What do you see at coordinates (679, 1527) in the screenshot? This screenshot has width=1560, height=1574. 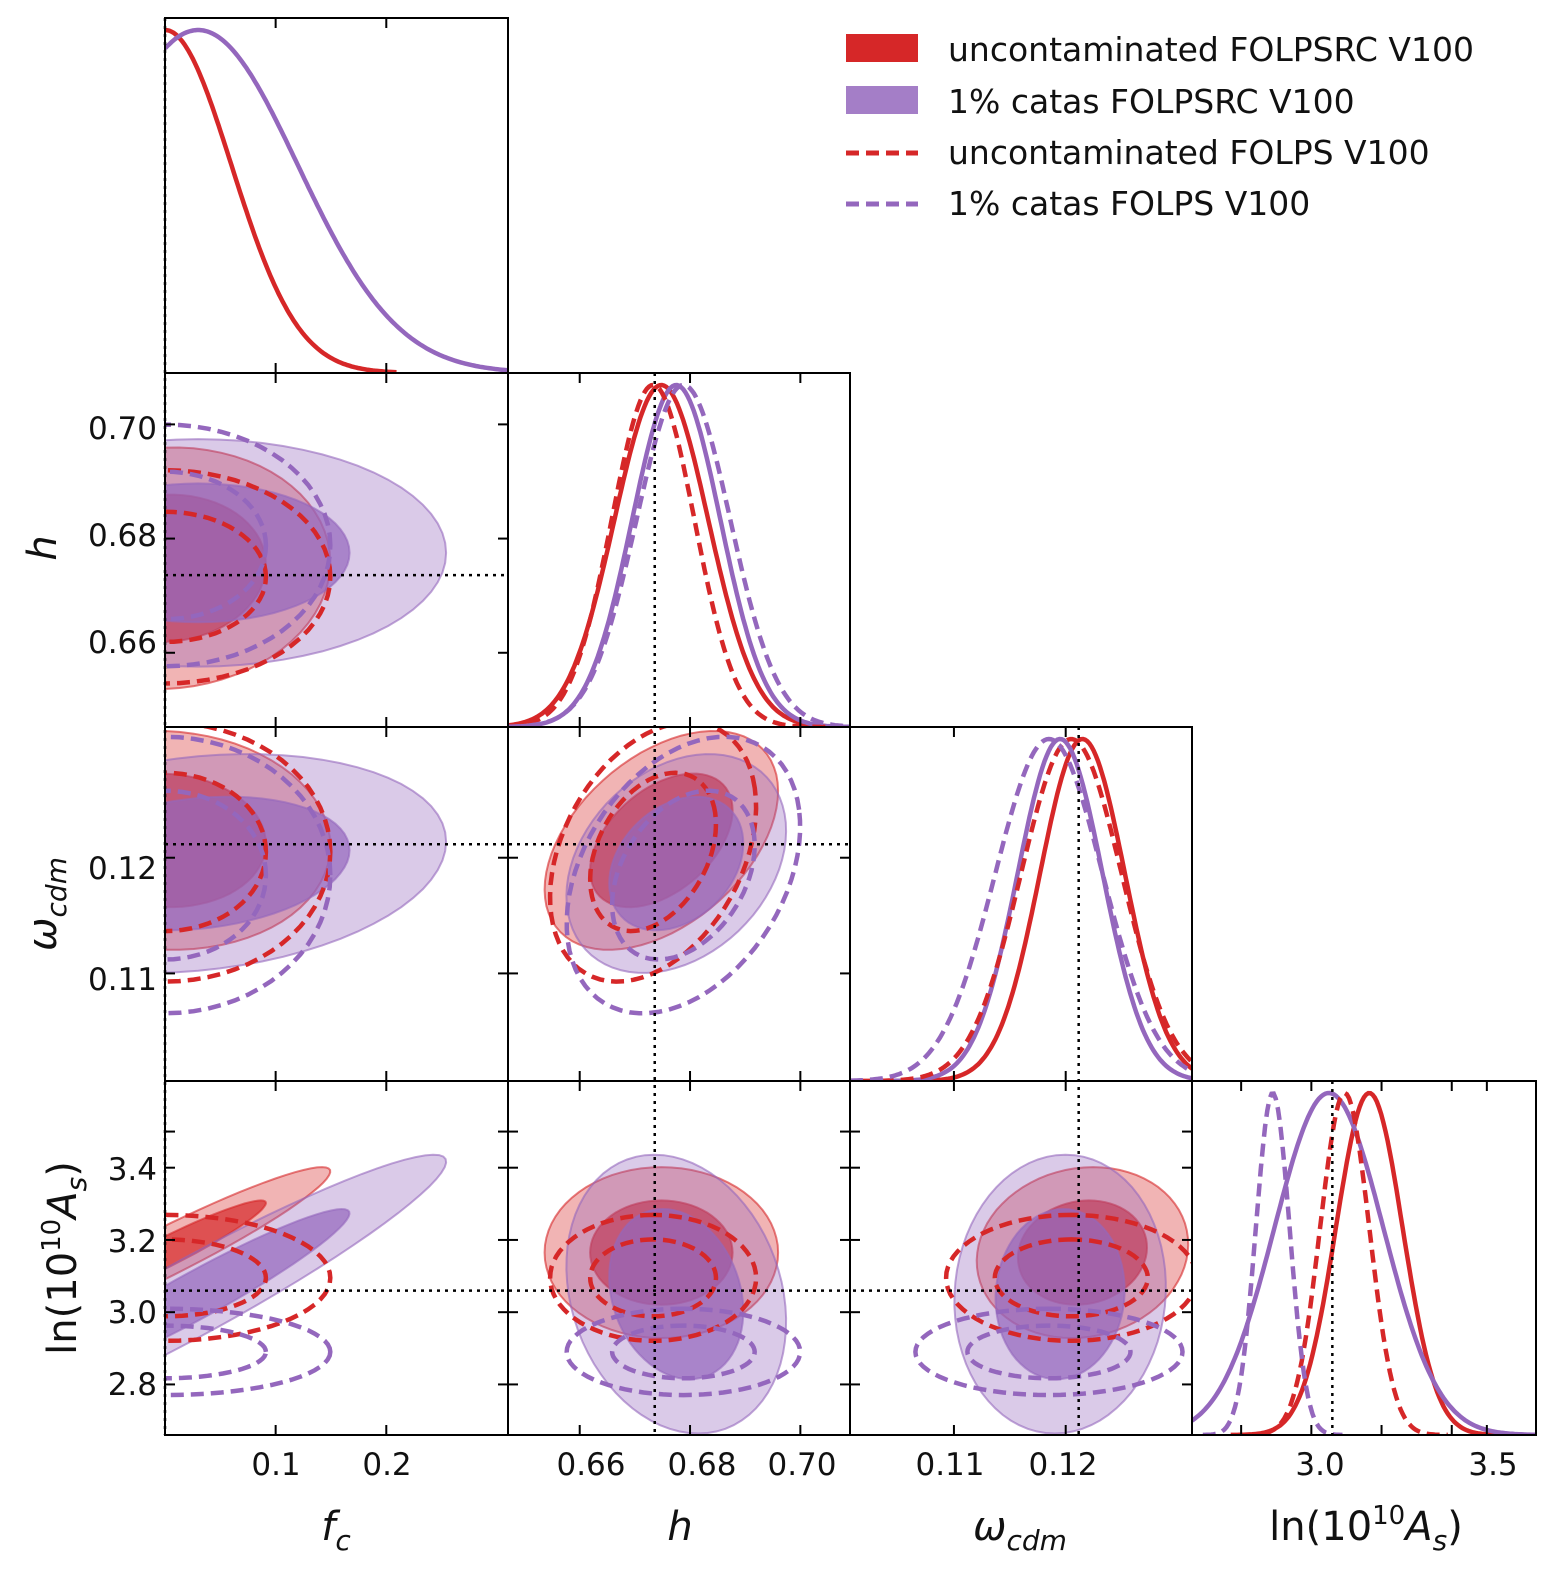 I see `x-axis-label-h: h` at bounding box center [679, 1527].